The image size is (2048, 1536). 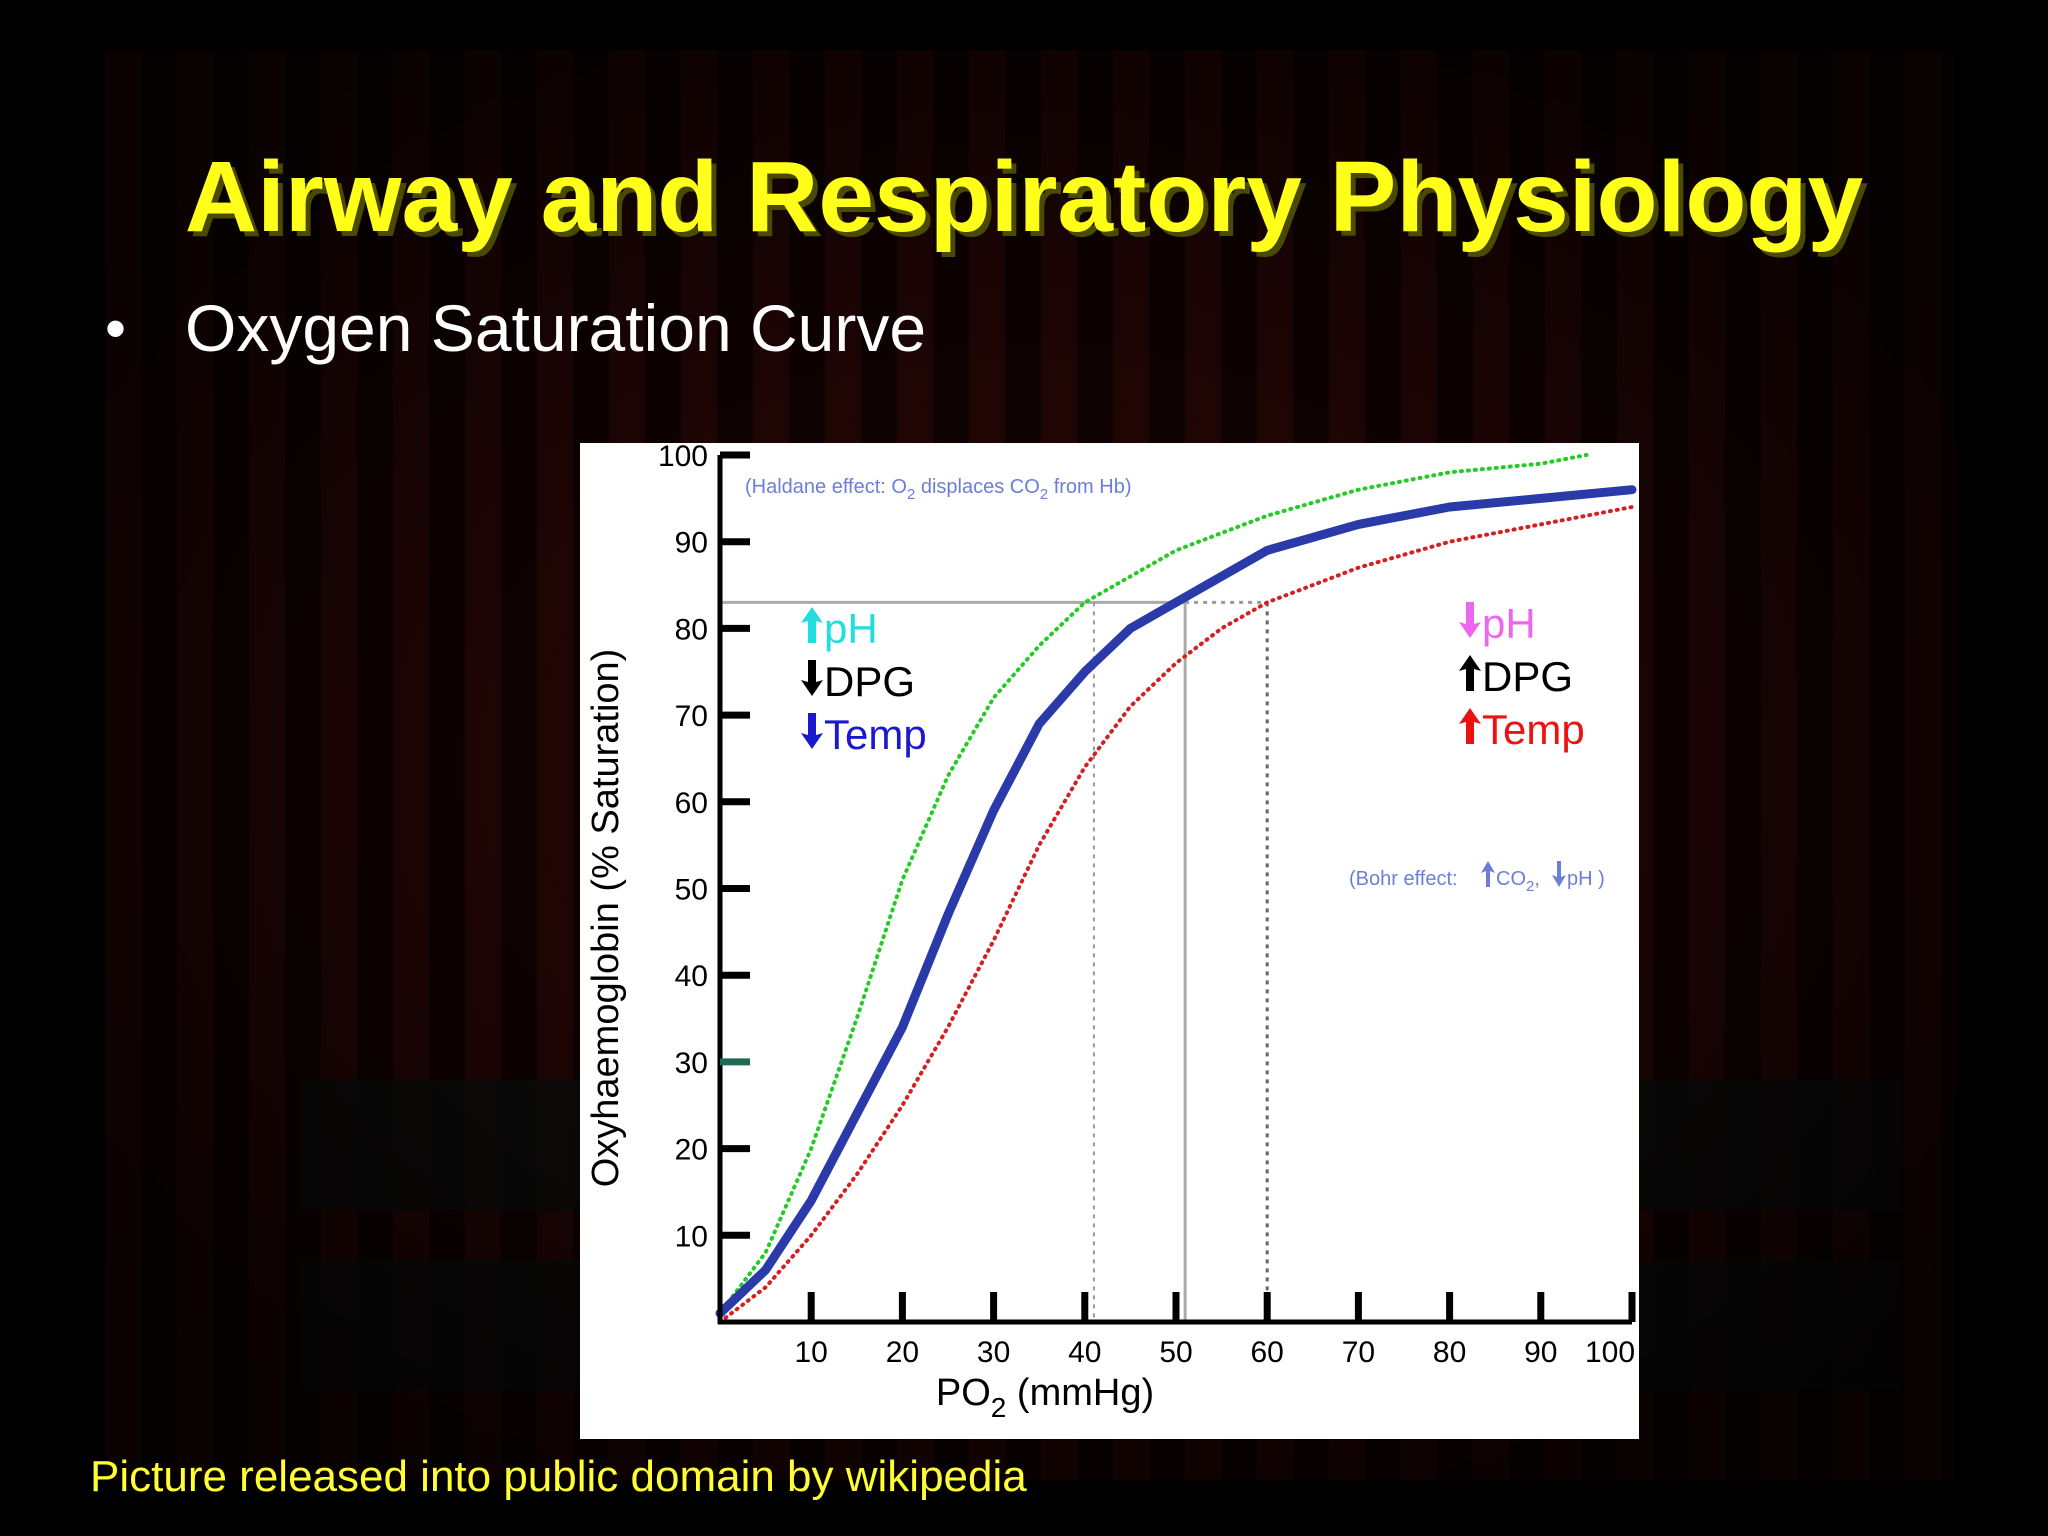 What do you see at coordinates (683, 458) in the screenshot?
I see `y-tick-label: 100` at bounding box center [683, 458].